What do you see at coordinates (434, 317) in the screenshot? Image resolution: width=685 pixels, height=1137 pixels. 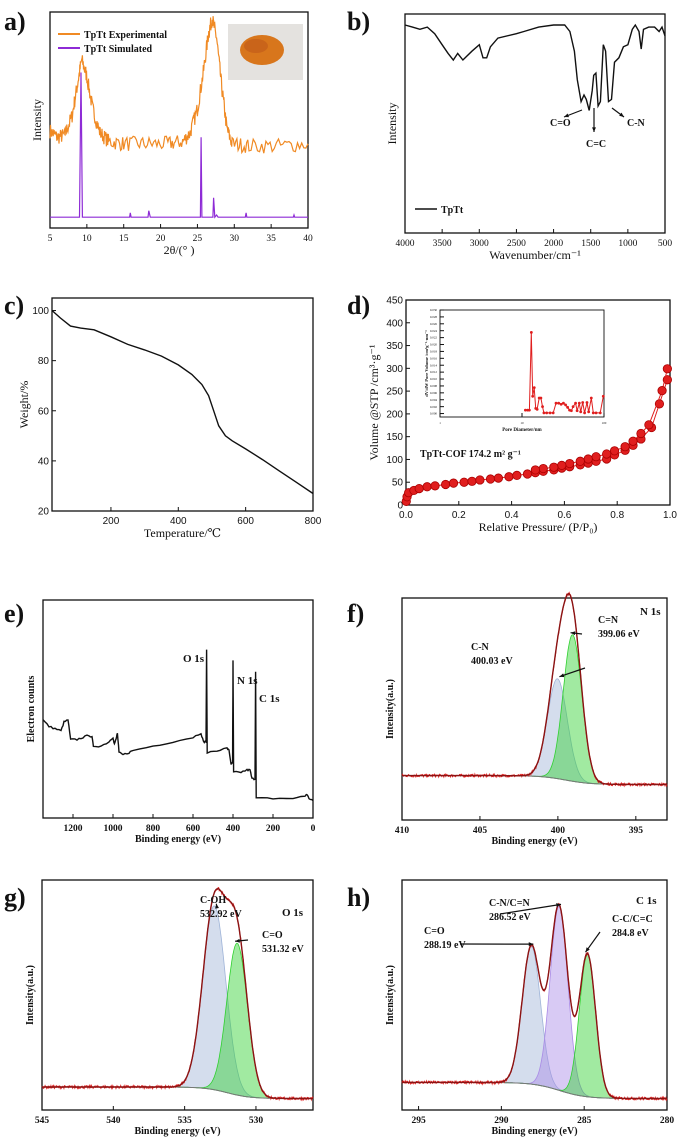 I see `y-tick-label: 0.028` at bounding box center [434, 317].